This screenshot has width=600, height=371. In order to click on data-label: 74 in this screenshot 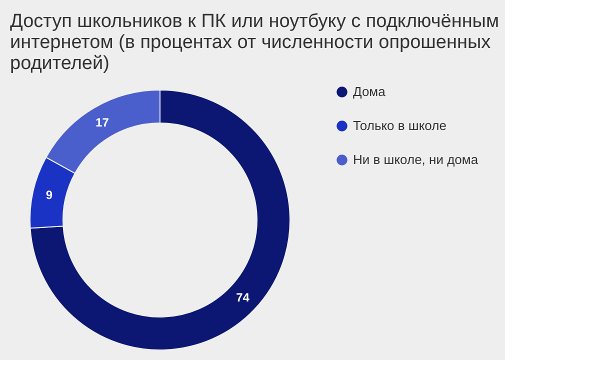, I will do `click(243, 297)`.